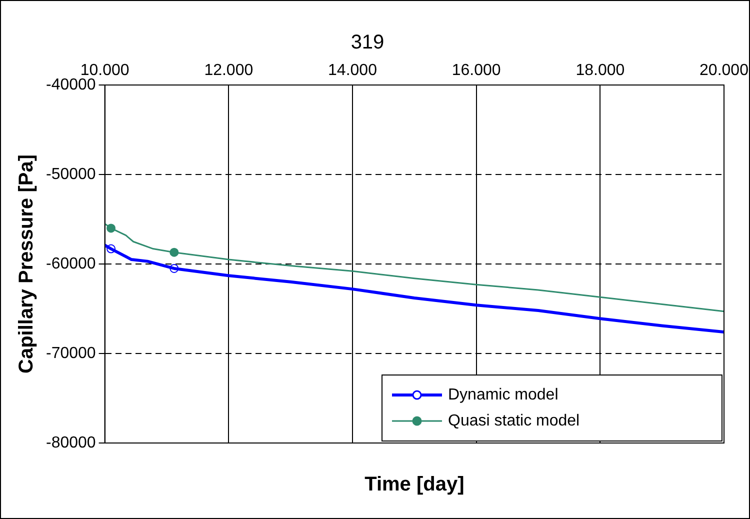 This screenshot has height=519, width=750. I want to click on y-tick-label: -60000, so click(71, 263).